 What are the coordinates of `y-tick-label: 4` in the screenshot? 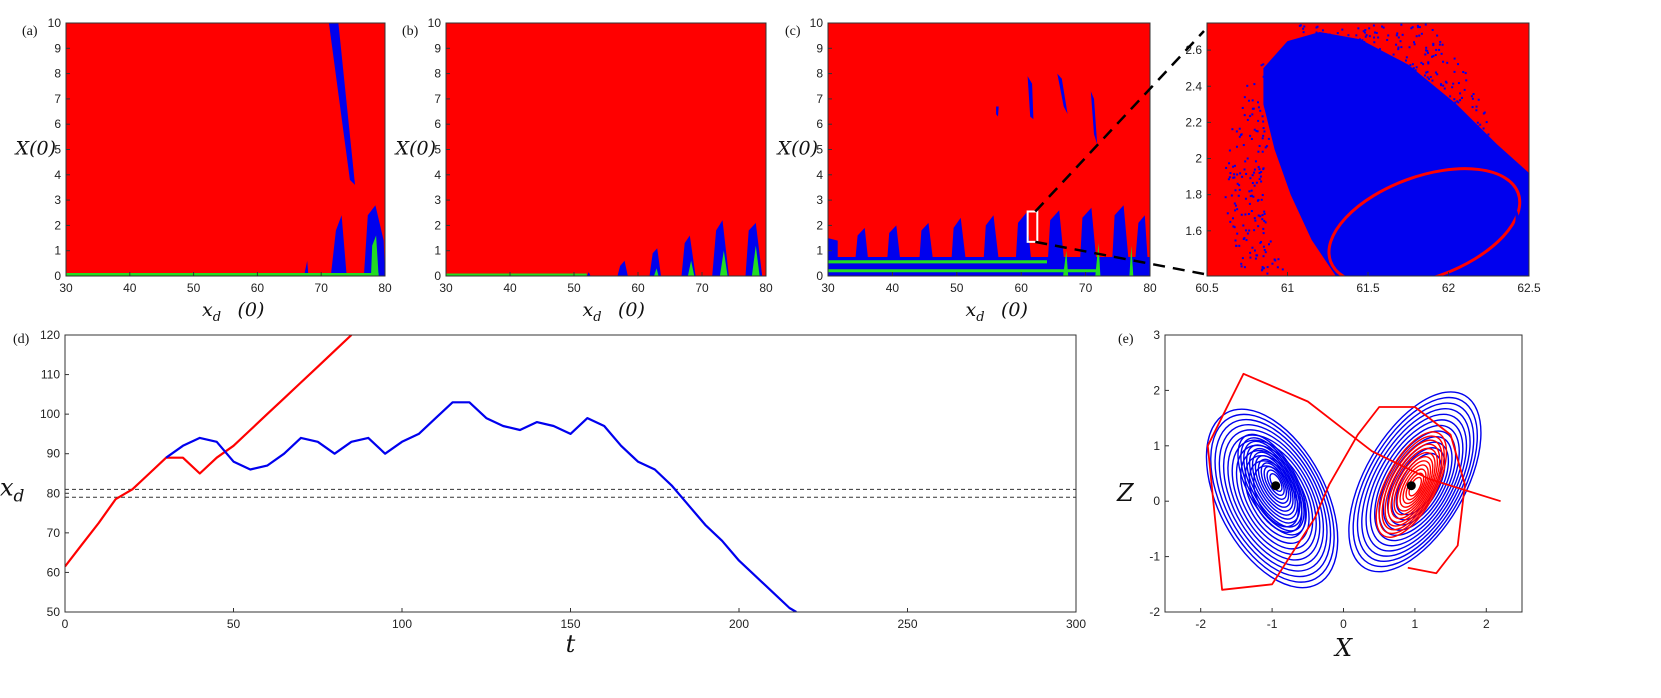 It's located at (819, 175).